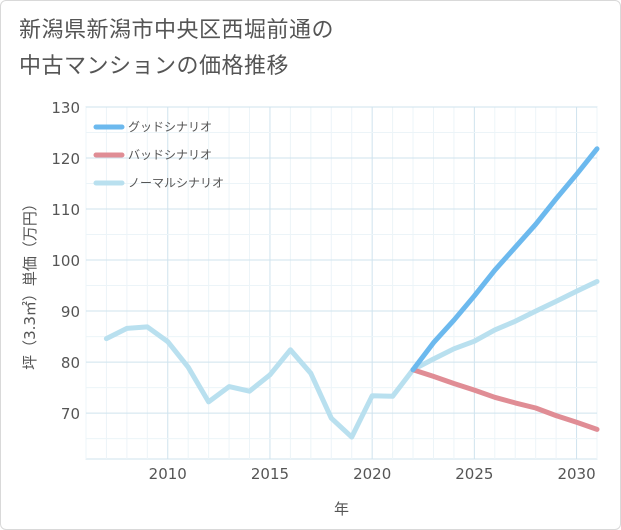  I want to click on y-axis-label: 坪（3.3㎡）単価（万円）, so click(30, 283).